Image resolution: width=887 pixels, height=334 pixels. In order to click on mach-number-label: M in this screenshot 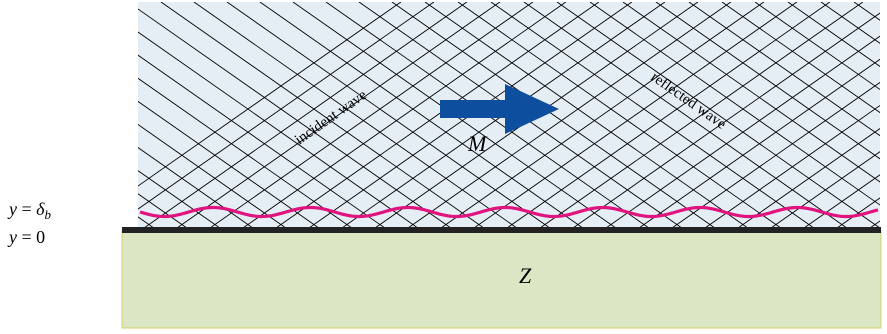, I will do `click(477, 143)`.